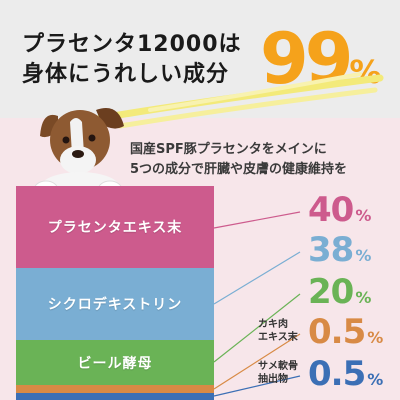  What do you see at coordinates (331, 250) in the screenshot?
I see `percentage-value: 38` at bounding box center [331, 250].